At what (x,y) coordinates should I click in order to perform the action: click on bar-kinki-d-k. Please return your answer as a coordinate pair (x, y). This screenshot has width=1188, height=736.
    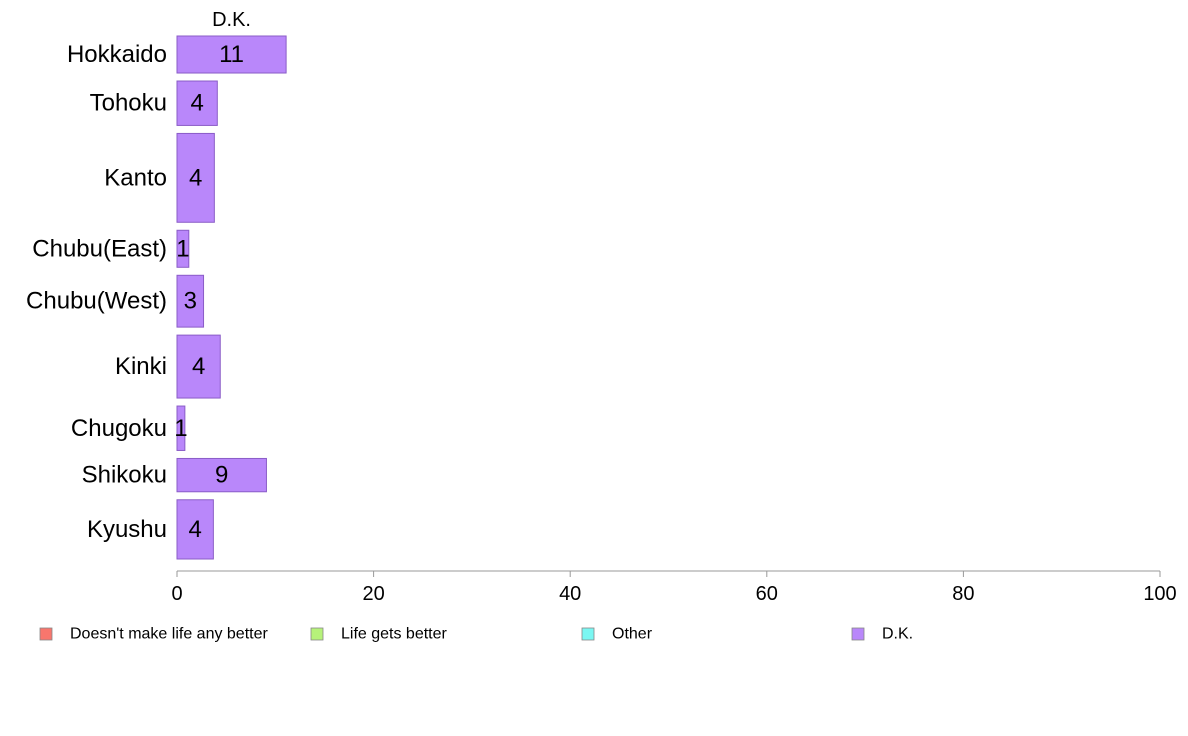
    Looking at the image, I should click on (198, 366).